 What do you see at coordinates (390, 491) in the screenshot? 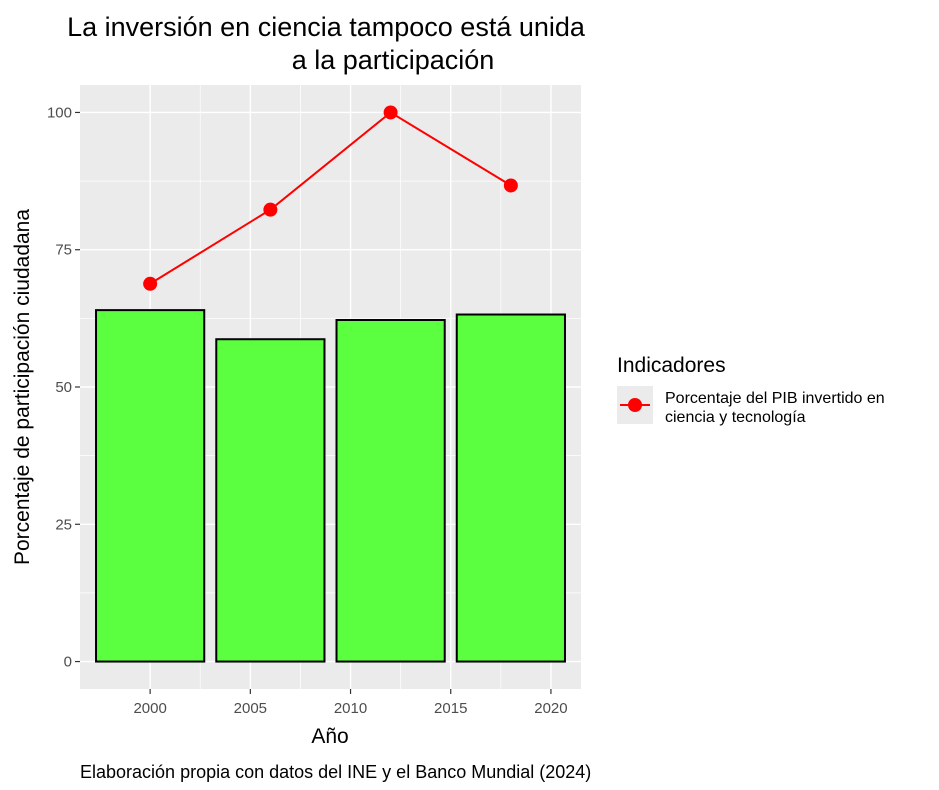
I see `bar-2012` at bounding box center [390, 491].